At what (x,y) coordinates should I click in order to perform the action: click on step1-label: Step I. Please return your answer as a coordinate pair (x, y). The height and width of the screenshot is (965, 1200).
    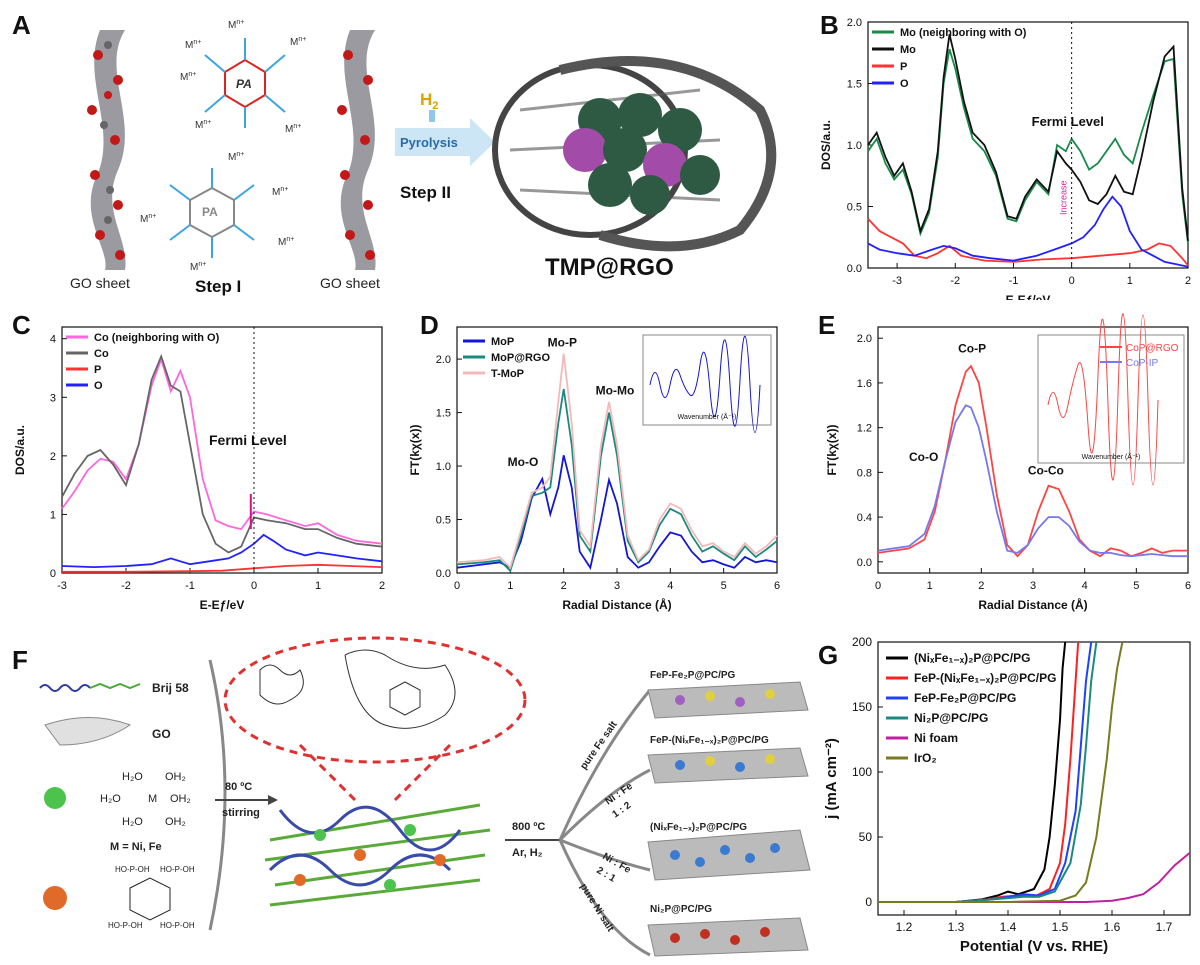
    Looking at the image, I should click on (218, 286).